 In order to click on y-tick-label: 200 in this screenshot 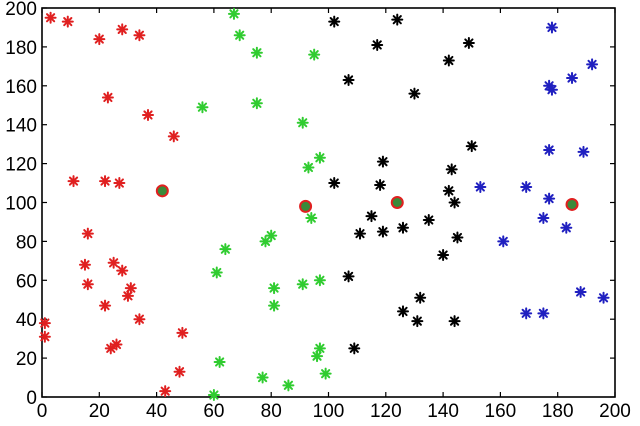, I will do `click(21, 10)`.